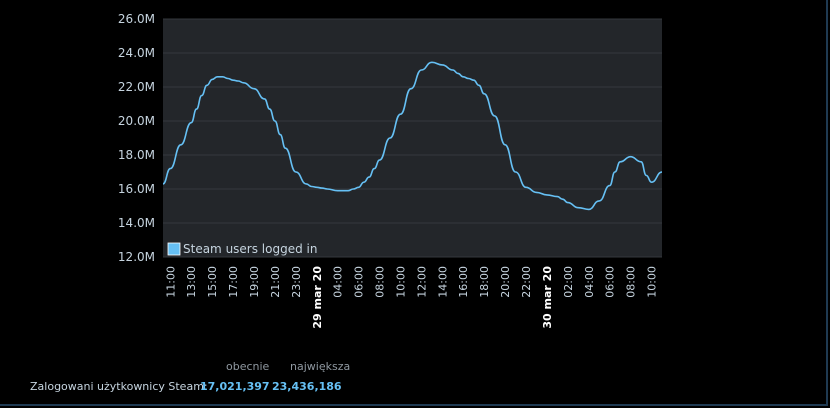 Image resolution: width=830 pixels, height=408 pixels. I want to click on x-tick-label: 14:00, so click(442, 282).